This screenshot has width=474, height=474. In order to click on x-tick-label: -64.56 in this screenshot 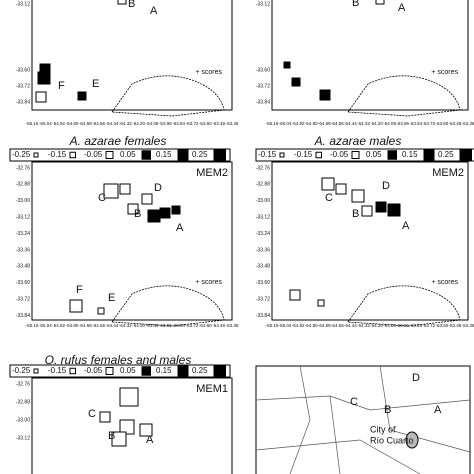, I will do `click(98, 325)`.